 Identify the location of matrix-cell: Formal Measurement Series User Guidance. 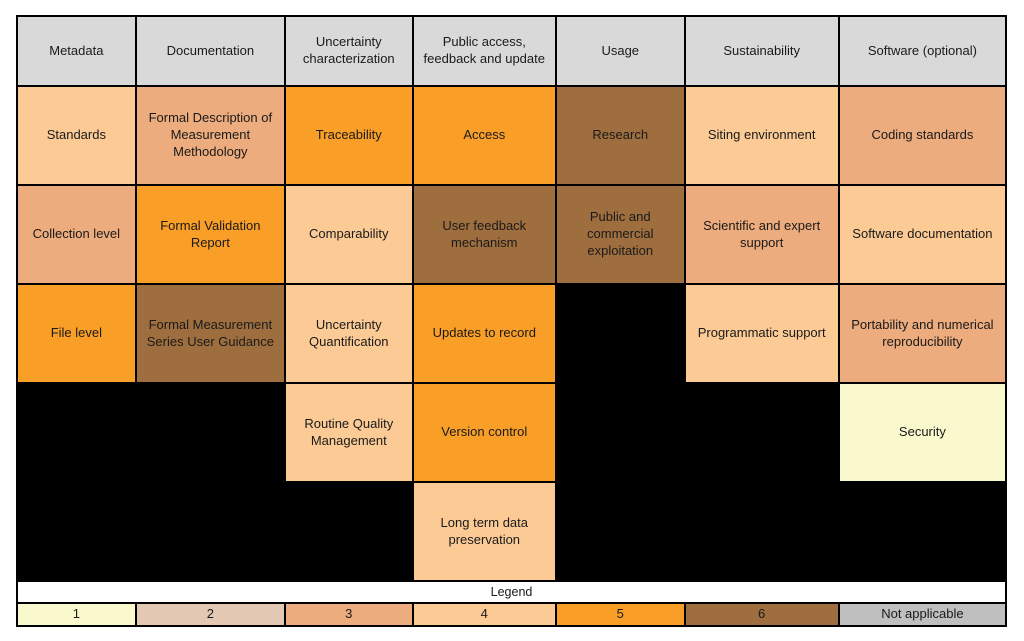
(210, 334).